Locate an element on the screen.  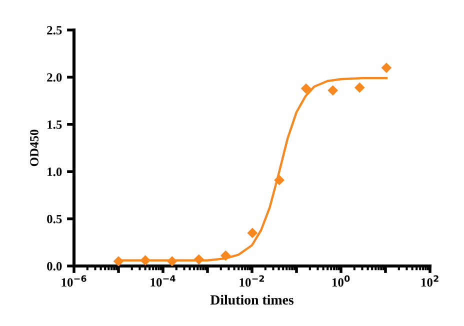
x-tick-label: 10$^{2}$ is located at coordinates (429, 281).